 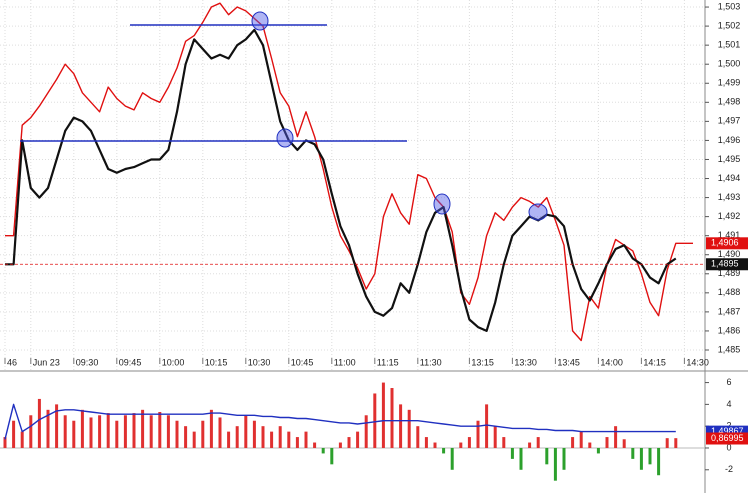 I want to click on y-tick-label: 1,489, so click(x=729, y=273).